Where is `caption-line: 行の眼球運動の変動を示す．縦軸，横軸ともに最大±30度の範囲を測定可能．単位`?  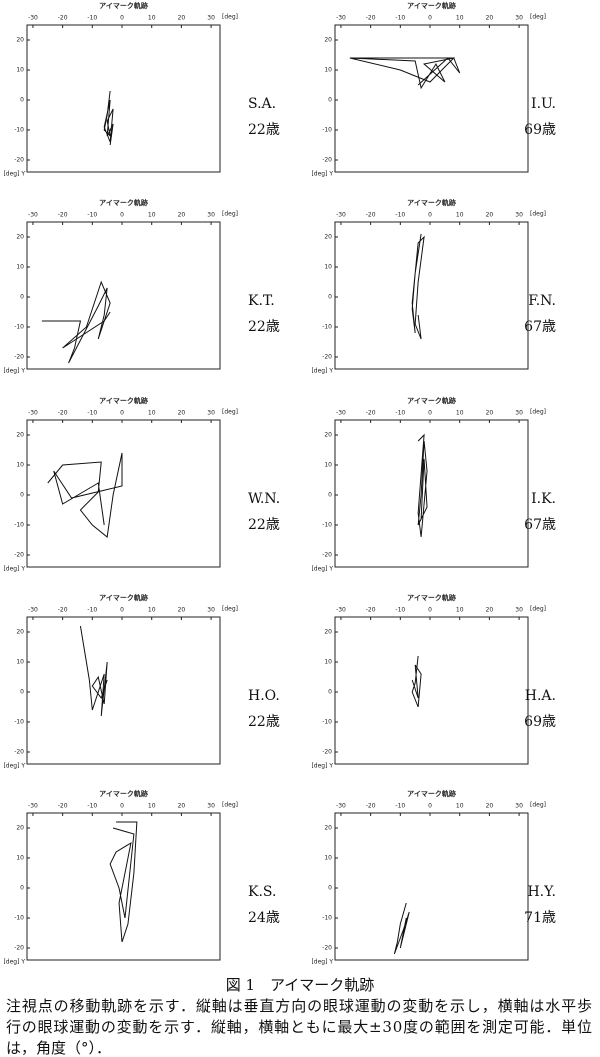 caption-line: 行の眼球運動の変動を示す．縦軸，横軸ともに最大±30度の範囲を測定可能．単位 is located at coordinates (299, 1027).